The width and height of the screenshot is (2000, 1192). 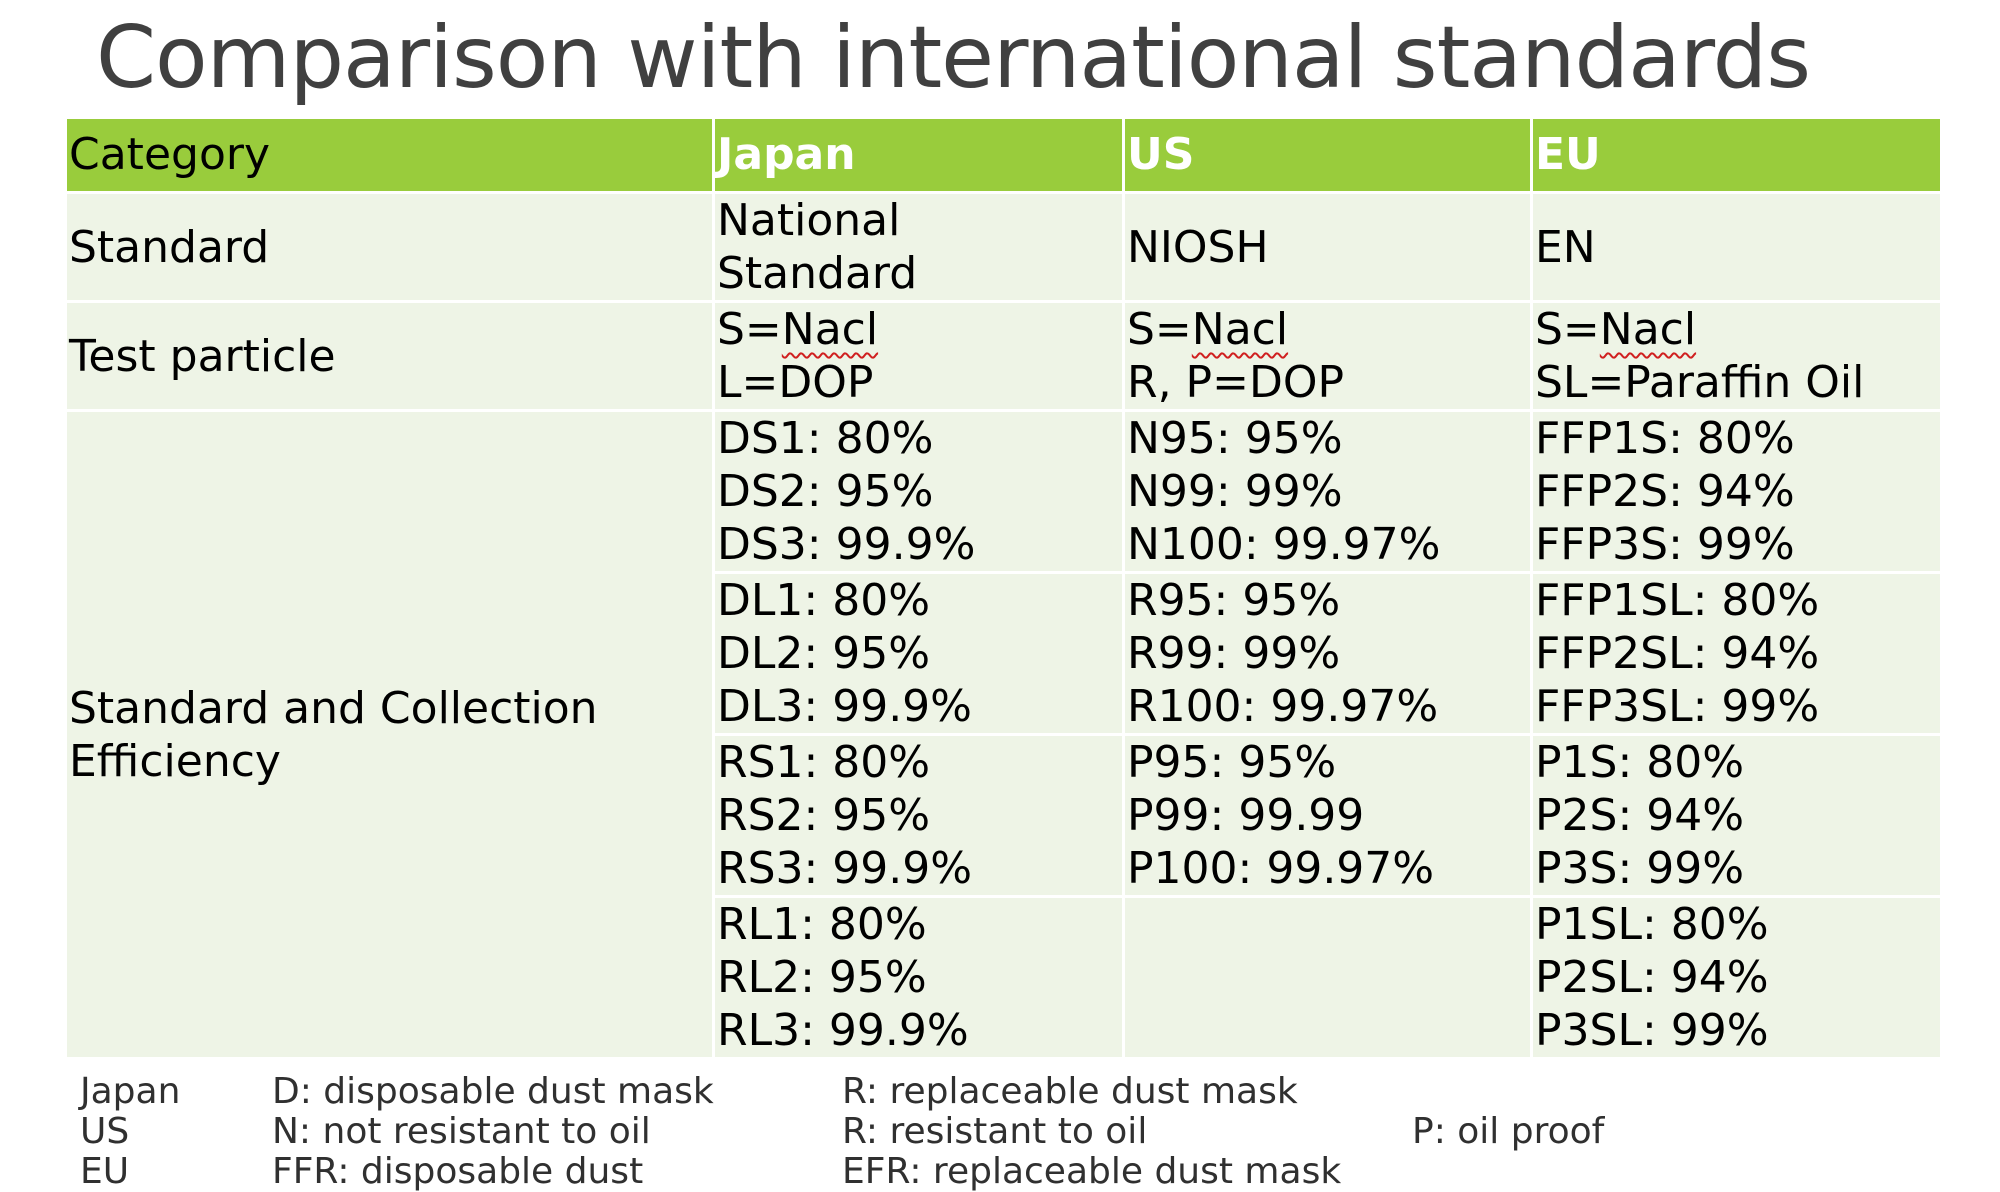 What do you see at coordinates (105, 1171) in the screenshot?
I see `legend-region: EU` at bounding box center [105, 1171].